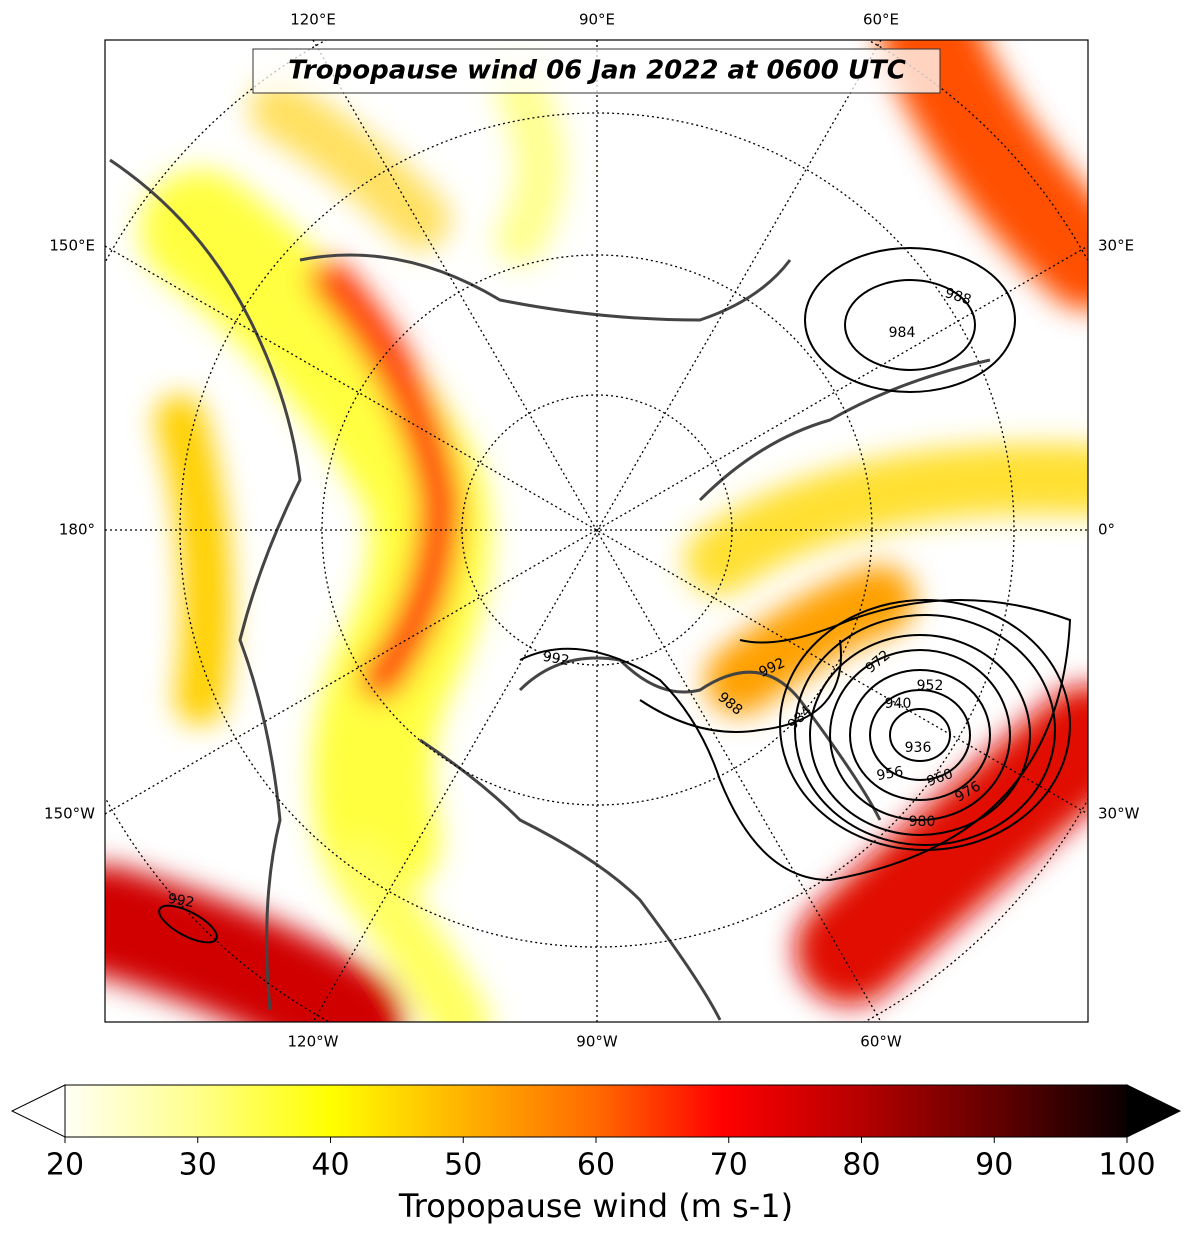 The image size is (1192, 1242). I want to click on lon-label: 150°E, so click(72, 246).